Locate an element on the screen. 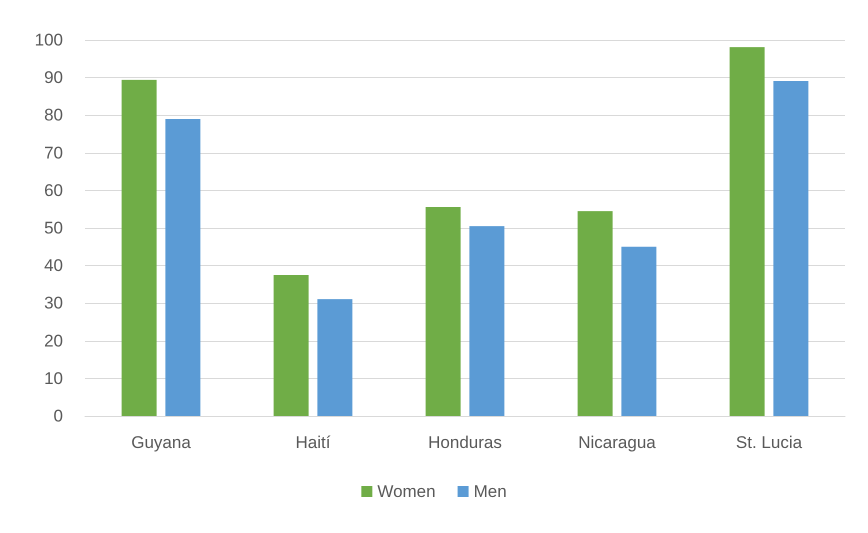 Image resolution: width=868 pixels, height=533 pixels. x-tick-label: St. Lucia is located at coordinates (769, 442).